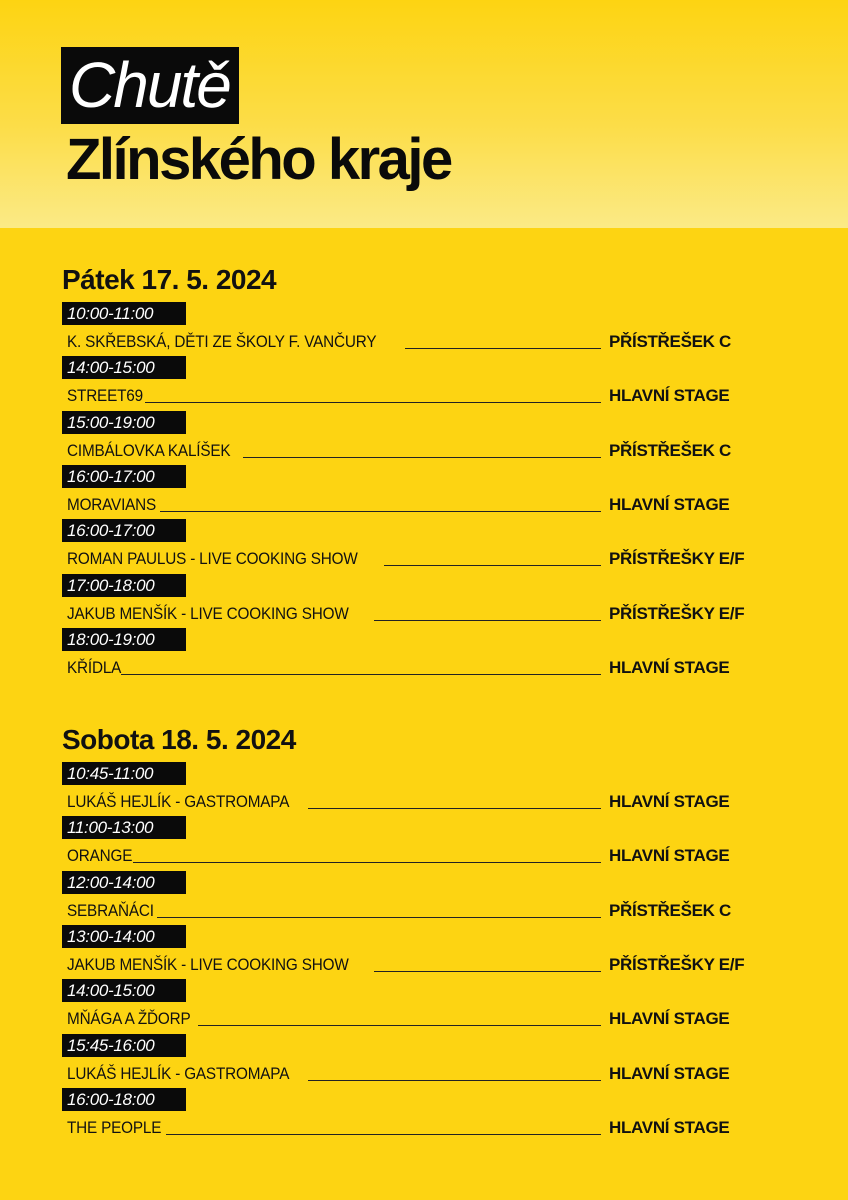  I want to click on schedule-item: 14:00-15:00 MŇÁGA A ŽĎORP HLAVNÍ STAGE, so click(412, 1006).